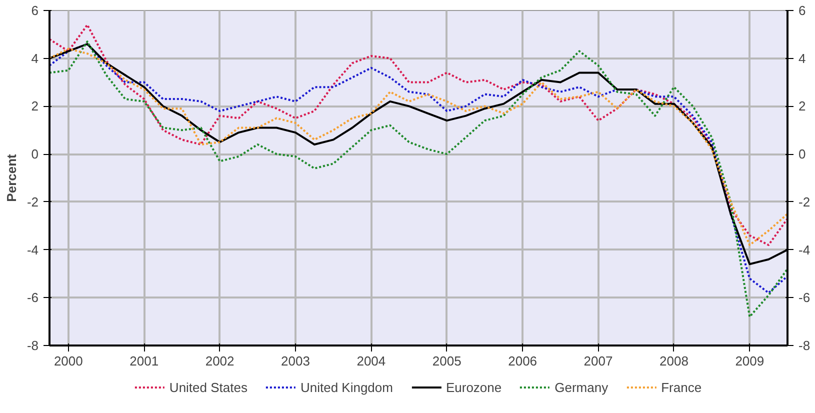 This screenshot has width=815, height=413. I want to click on legend-label: France, so click(681, 387).